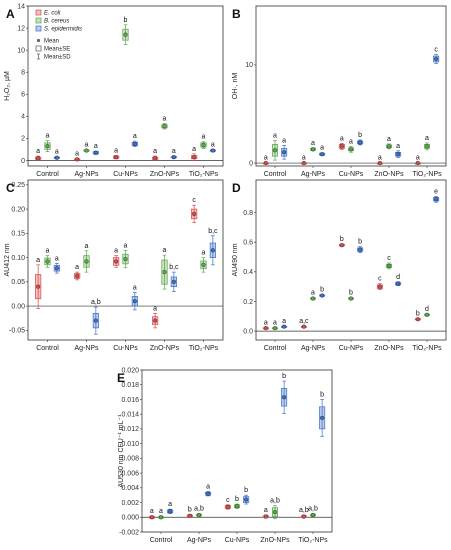  What do you see at coordinates (251, 163) in the screenshot?
I see `y-tick-label: 0` at bounding box center [251, 163].